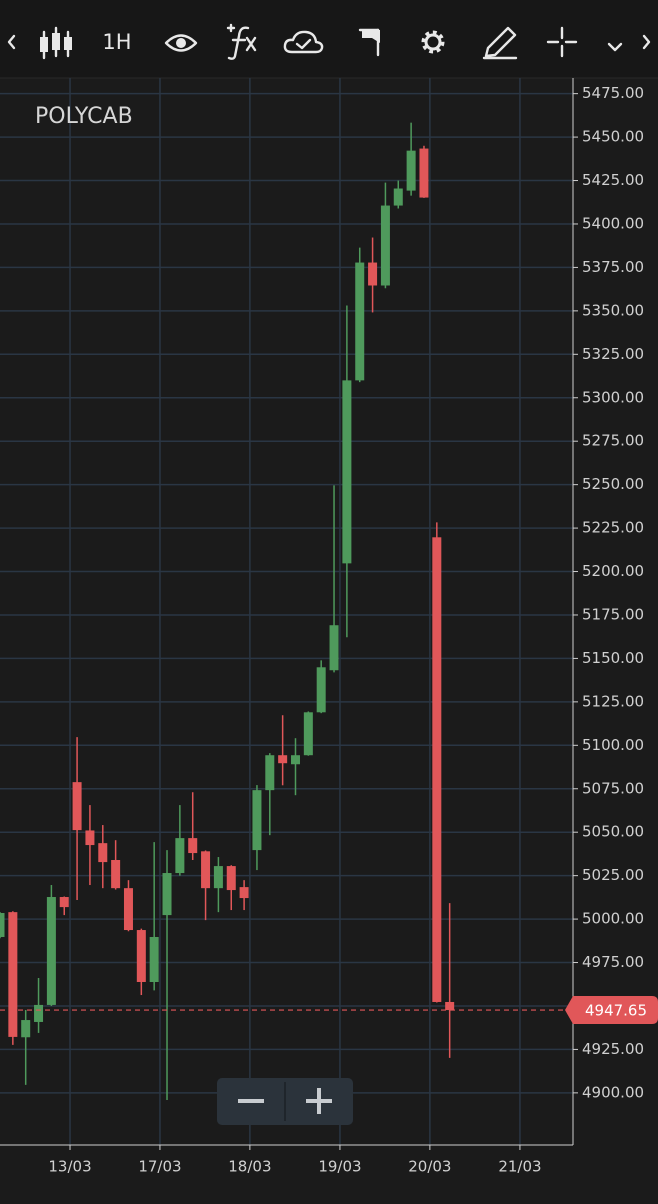  What do you see at coordinates (303, 42) in the screenshot?
I see `cloud-button` at bounding box center [303, 42].